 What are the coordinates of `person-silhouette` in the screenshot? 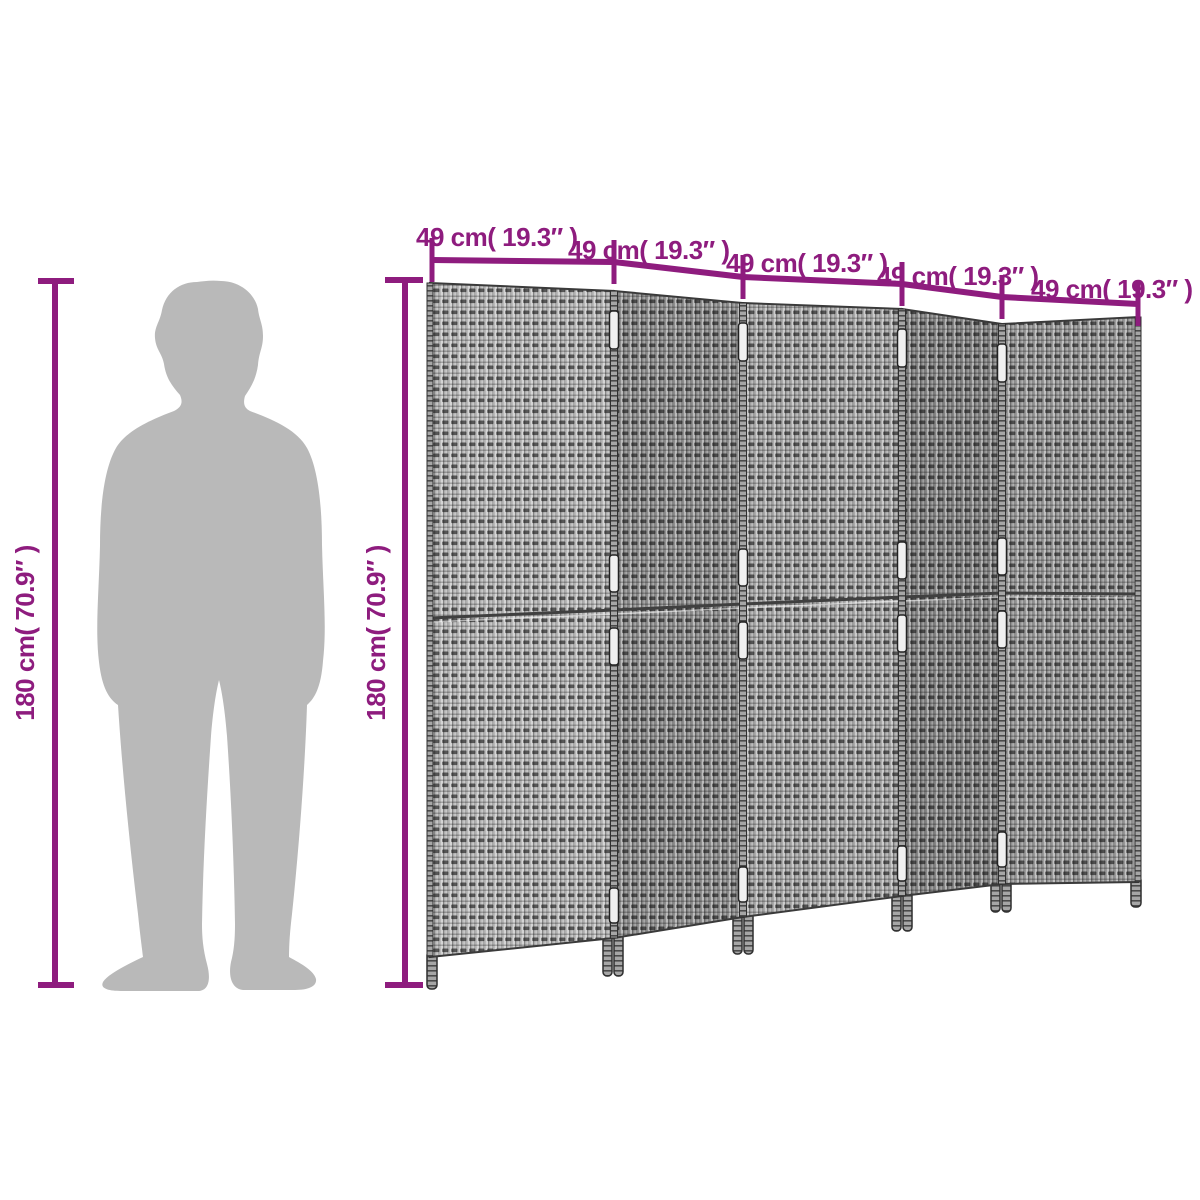 It's located at (211, 635).